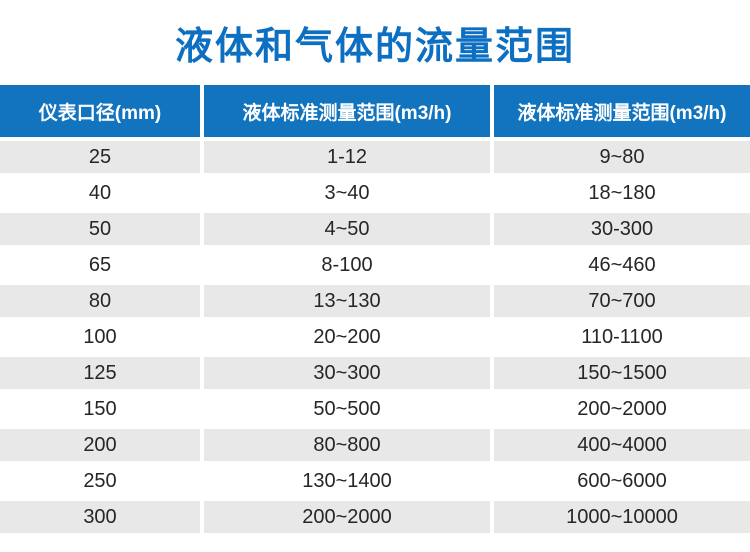 Image resolution: width=750 pixels, height=552 pixels. I want to click on table-cell: 50~500, so click(347, 409).